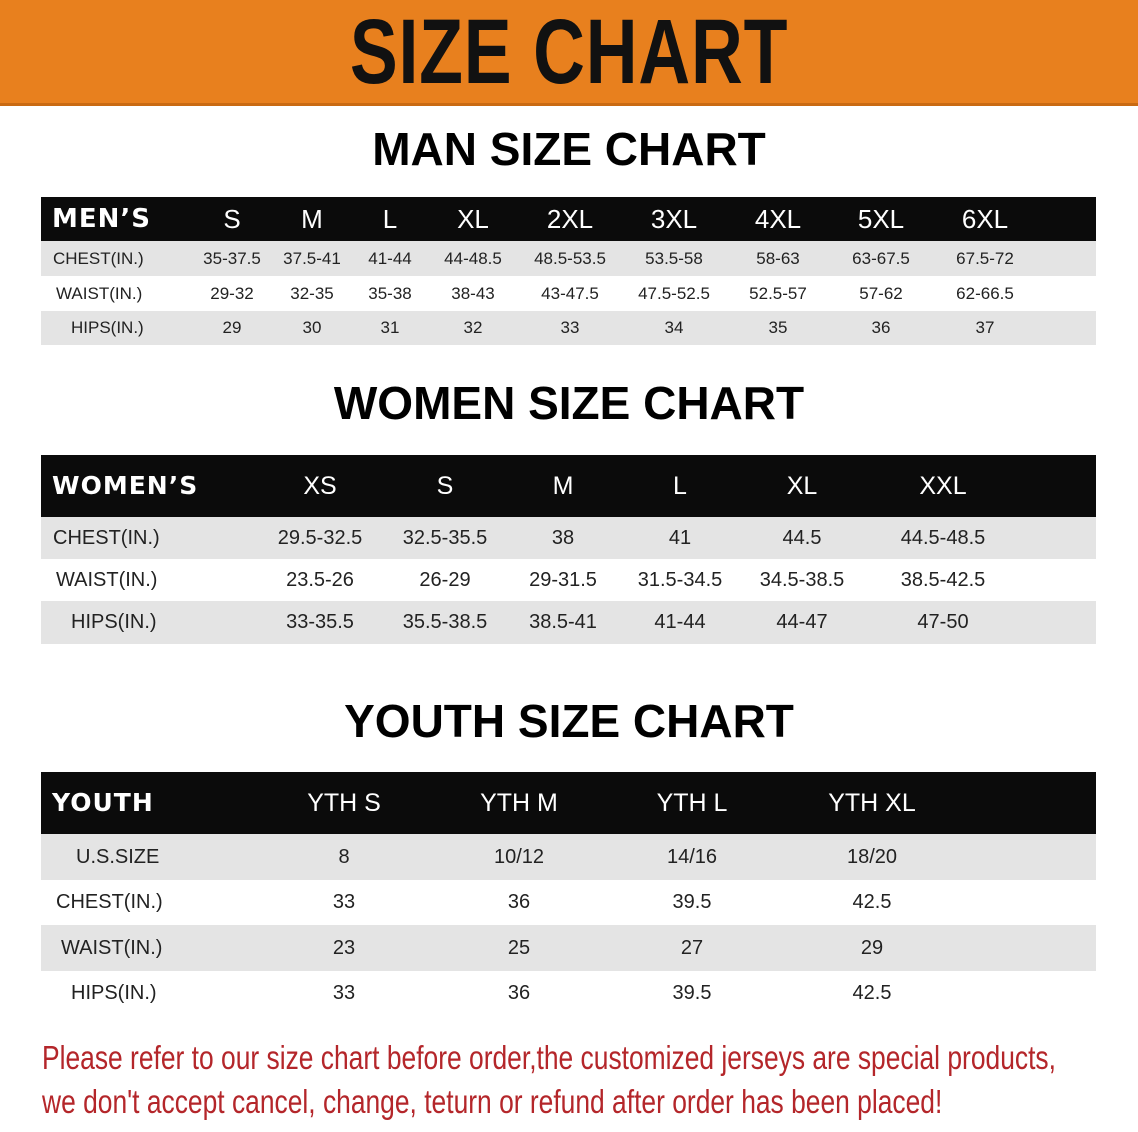 This screenshot has width=1138, height=1132. I want to click on women-title: WOMEN SIZE CHART, so click(569, 403).